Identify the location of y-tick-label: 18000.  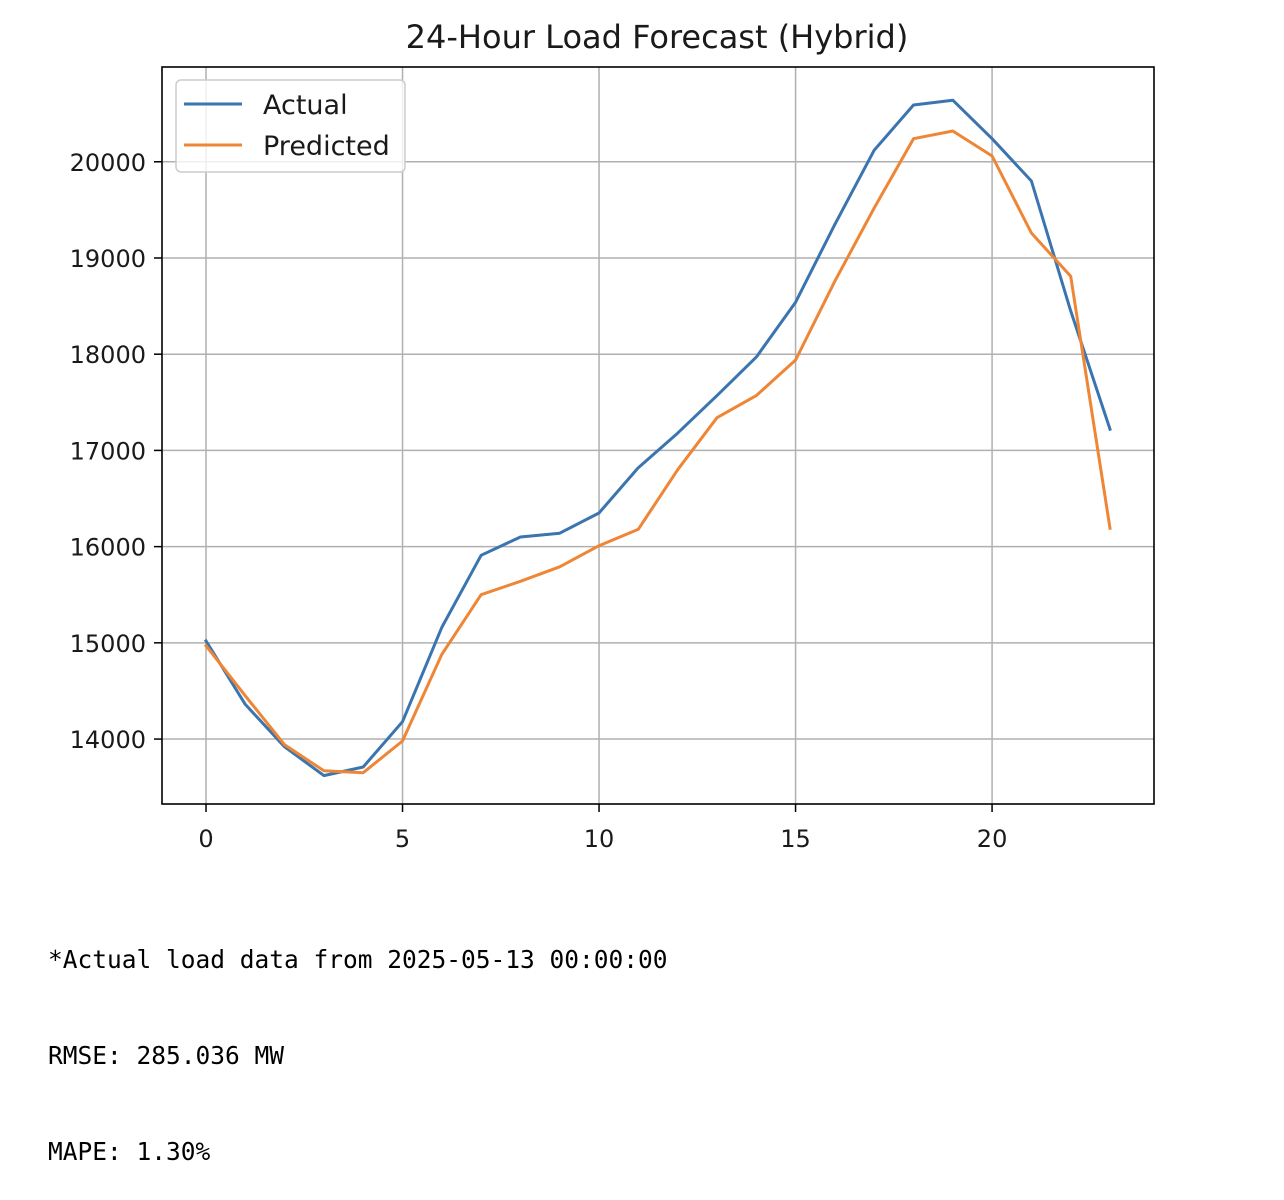
(108, 355).